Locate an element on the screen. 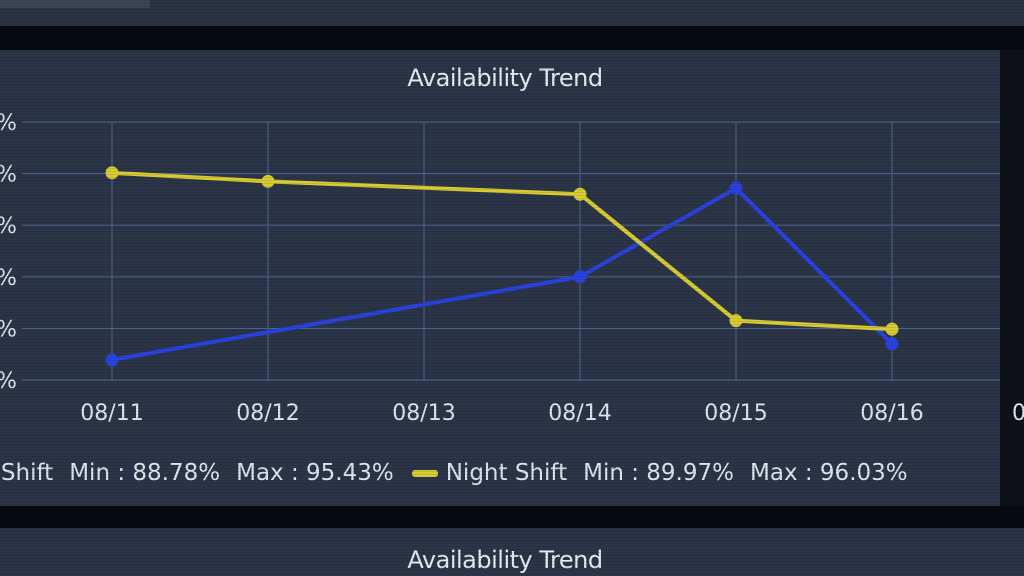 The height and width of the screenshot is (576, 1024). legend-day-min: Min : 88.78% is located at coordinates (145, 473).